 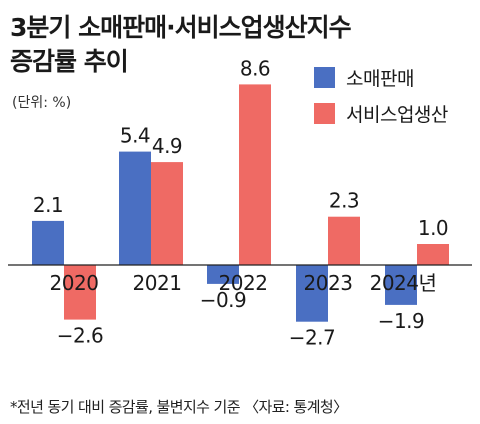 I want to click on chart-title-line1: 3분기 소매판매·서비스업생산지수, so click(x=181, y=27).